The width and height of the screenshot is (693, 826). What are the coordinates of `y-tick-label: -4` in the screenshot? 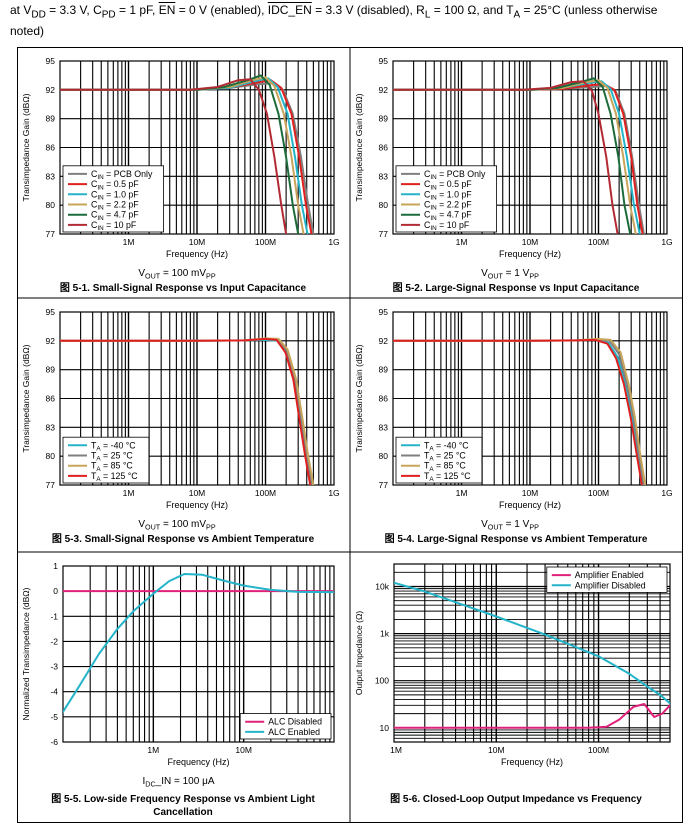 It's located at (54, 692).